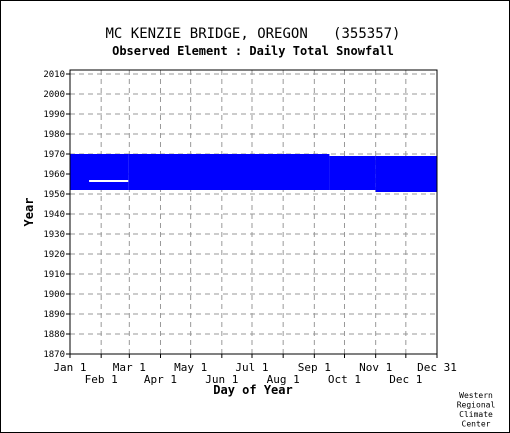 This screenshot has width=510, height=433. Describe the element at coordinates (476, 414) in the screenshot. I see `credit-line: Climate` at that location.